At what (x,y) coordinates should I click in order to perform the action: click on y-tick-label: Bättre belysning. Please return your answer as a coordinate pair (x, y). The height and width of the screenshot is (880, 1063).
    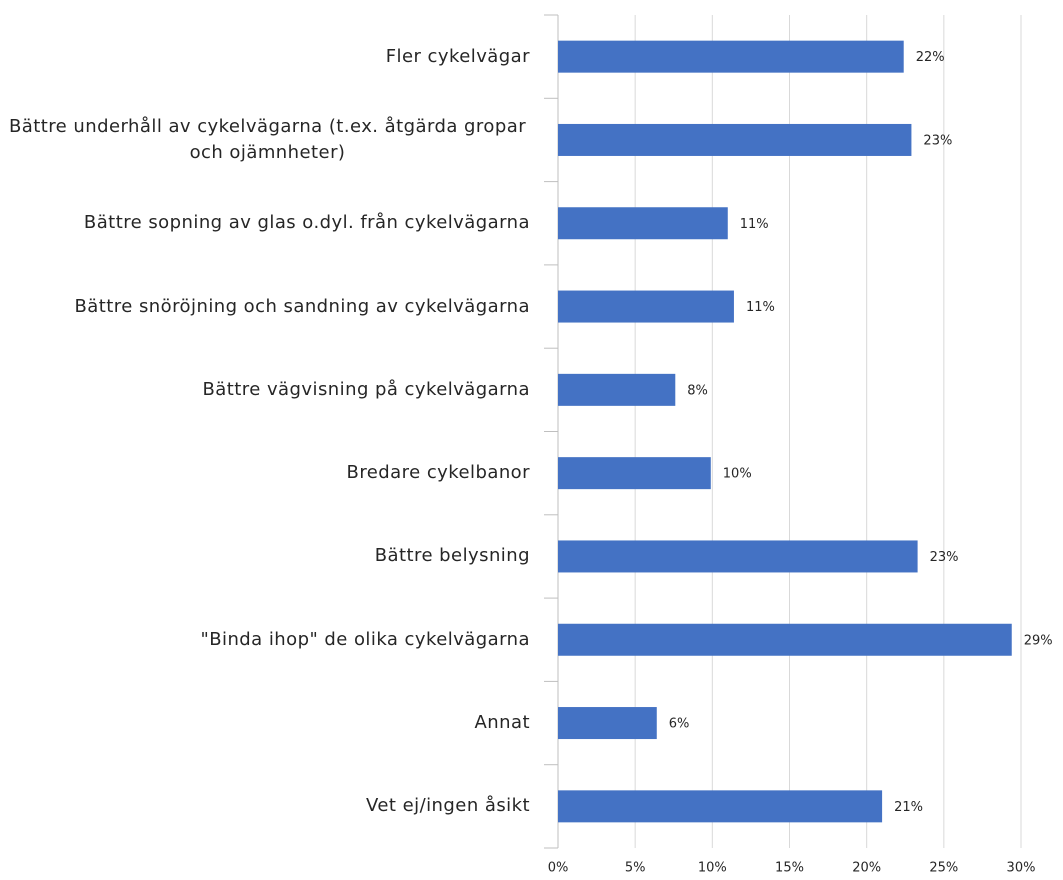
    Looking at the image, I should click on (452, 556).